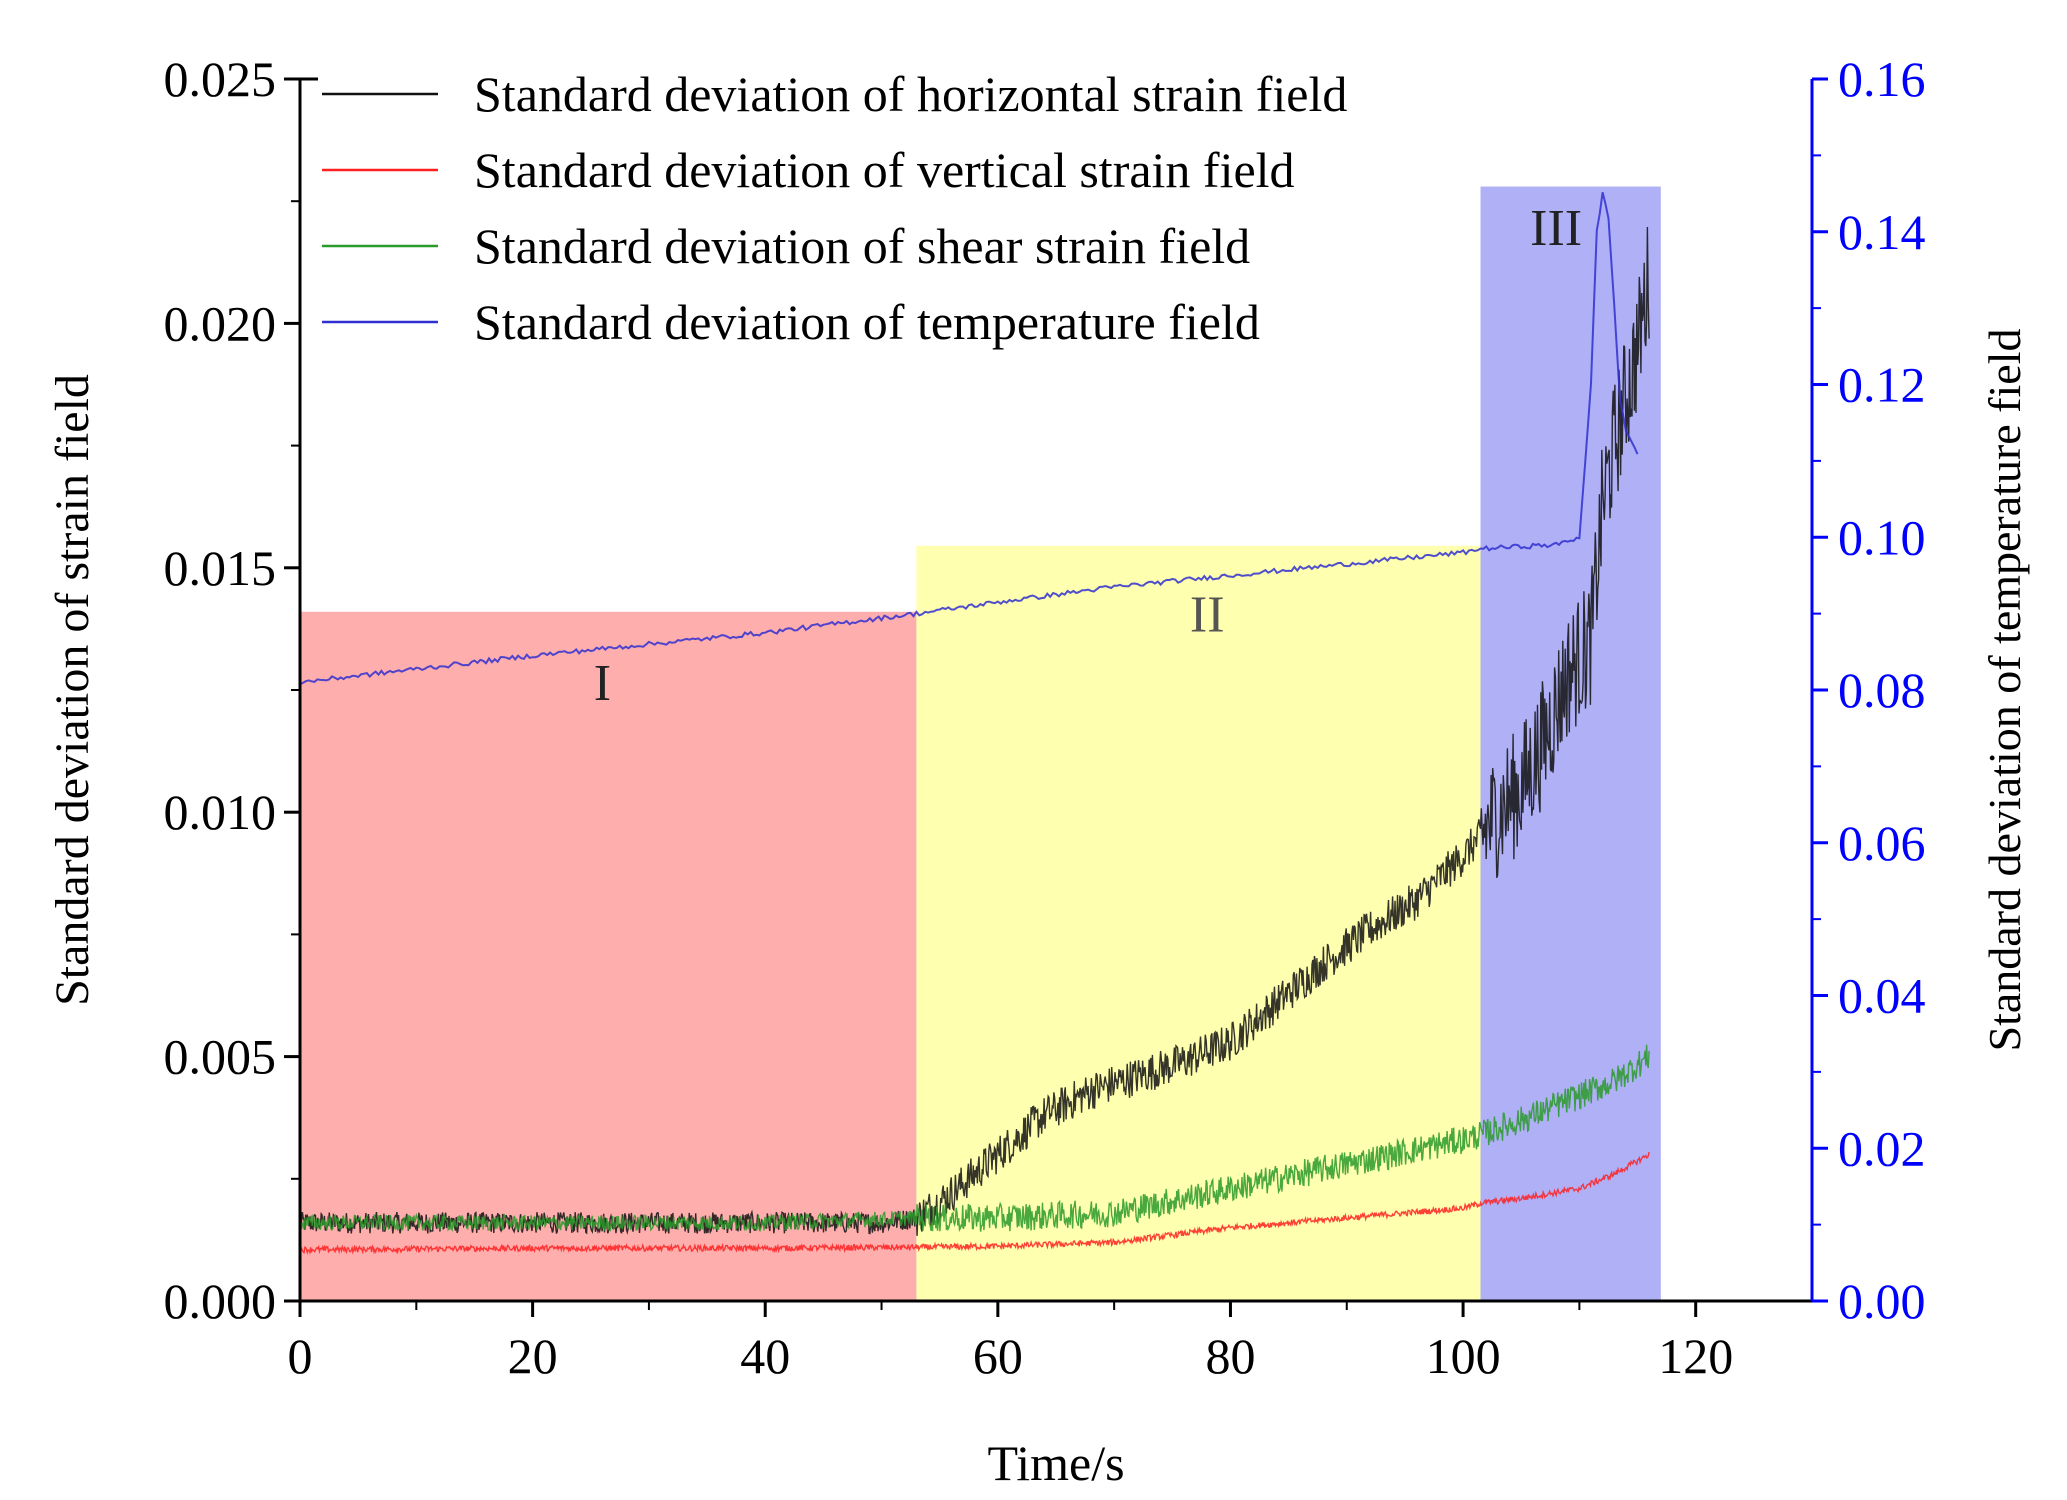 This screenshot has height=1500, width=2067. I want to click on y2-tick-label: 0.12, so click(1882, 385).